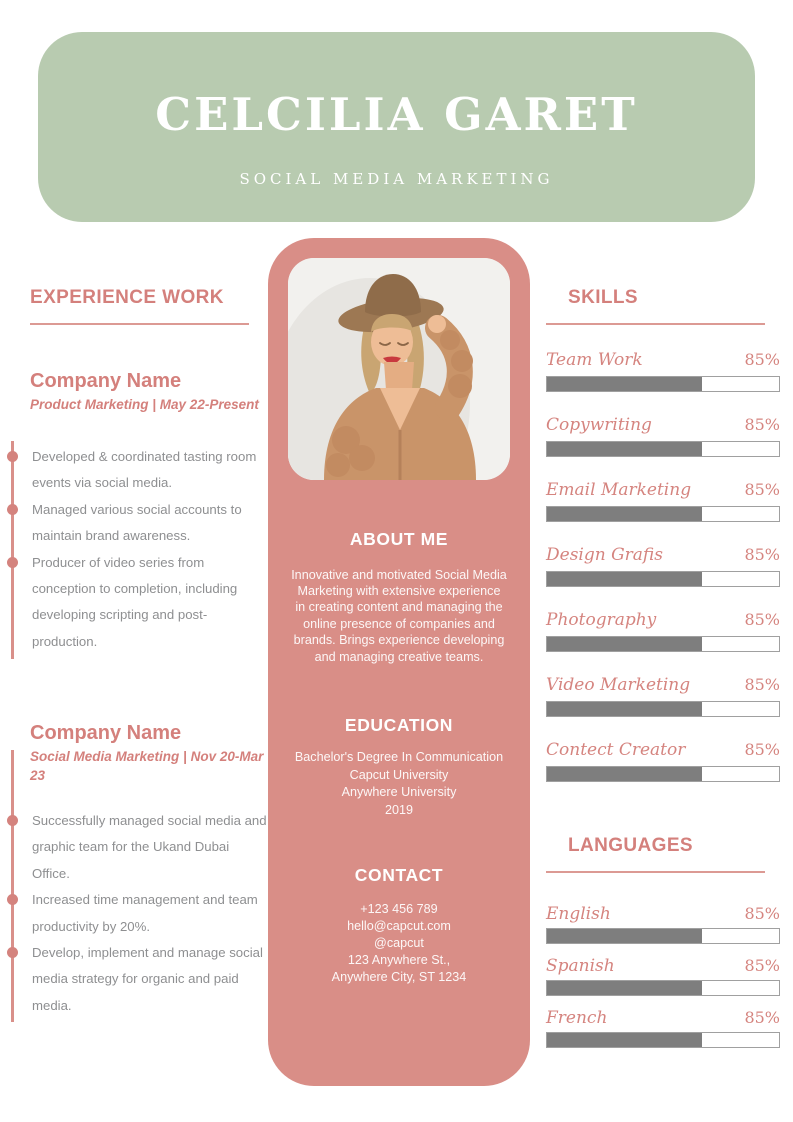 This screenshot has width=793, height=1122. I want to click on education-heading: EDUCATION, so click(399, 724).